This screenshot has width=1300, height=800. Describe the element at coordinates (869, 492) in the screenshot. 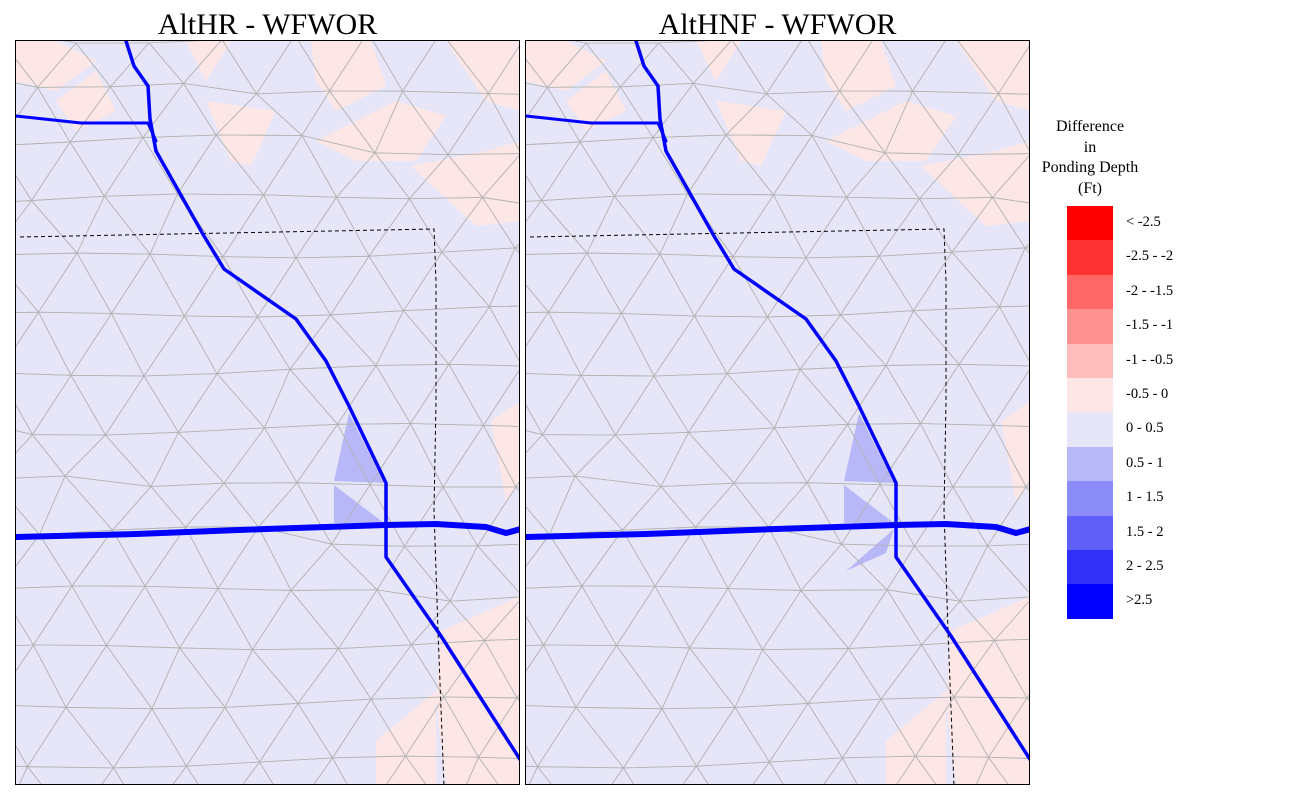

I see `blue-cells` at that location.